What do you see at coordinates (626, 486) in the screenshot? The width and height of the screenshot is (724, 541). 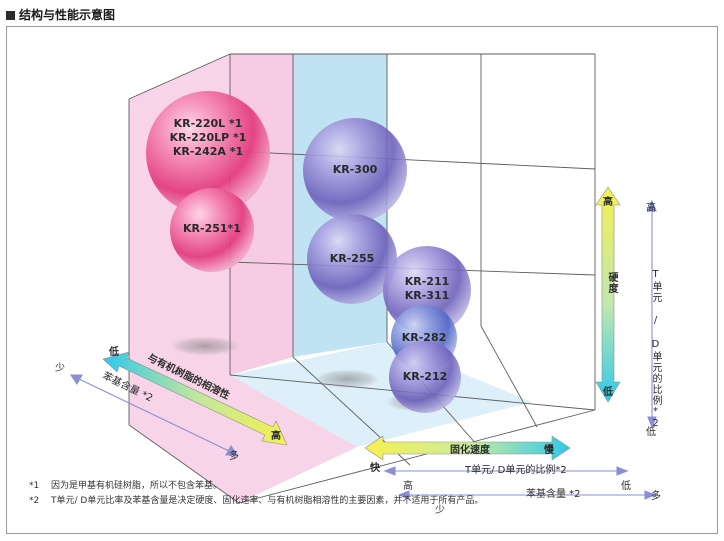 I see `ratio-bottom-low-label: 低` at bounding box center [626, 486].